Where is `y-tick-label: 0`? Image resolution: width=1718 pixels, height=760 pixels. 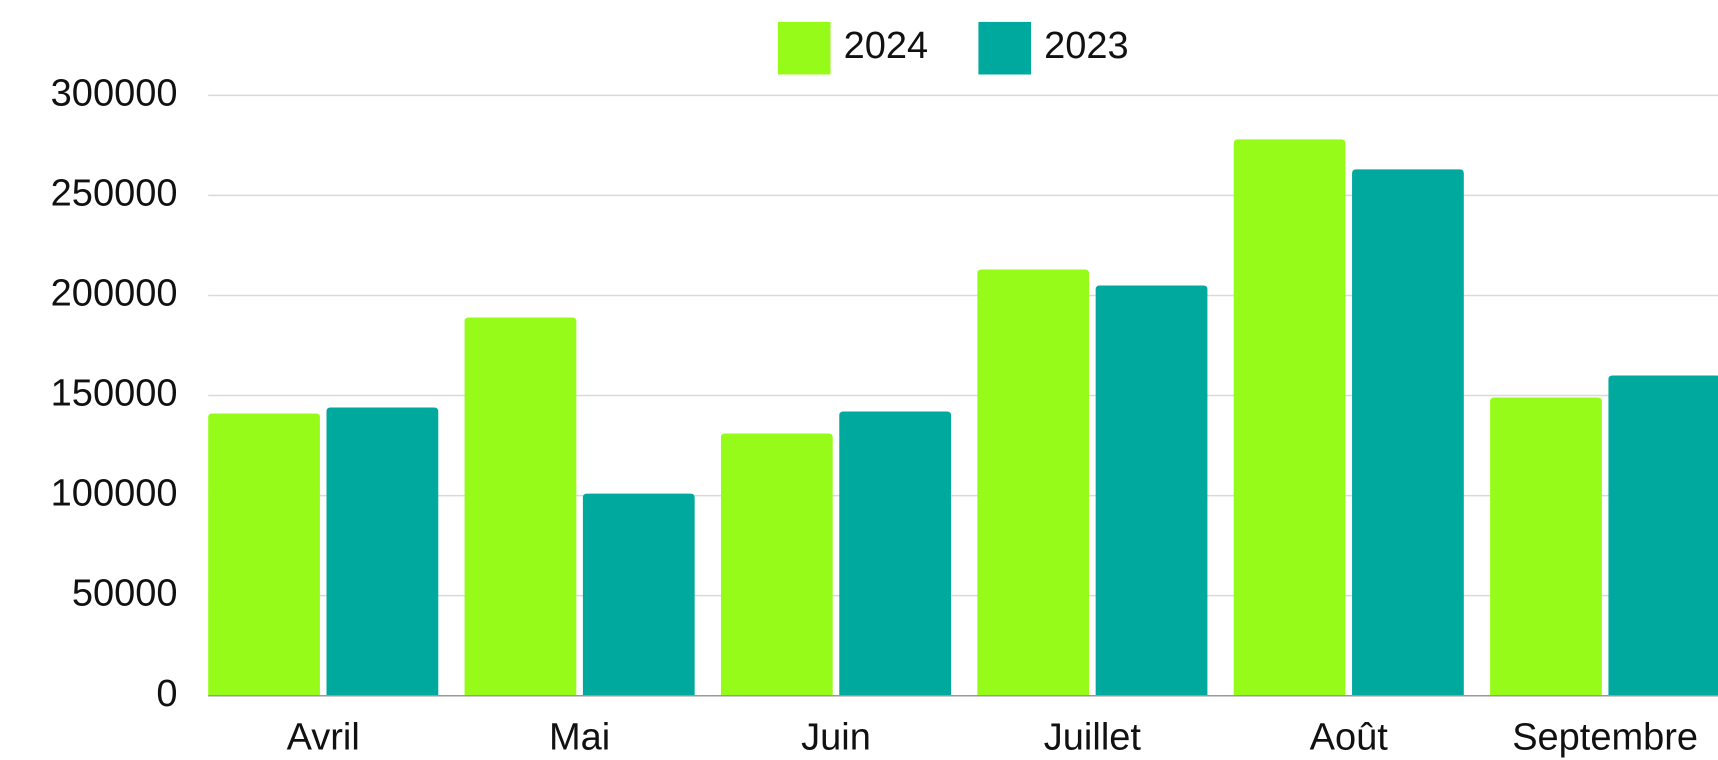
y-tick-label: 0 is located at coordinates (166, 694).